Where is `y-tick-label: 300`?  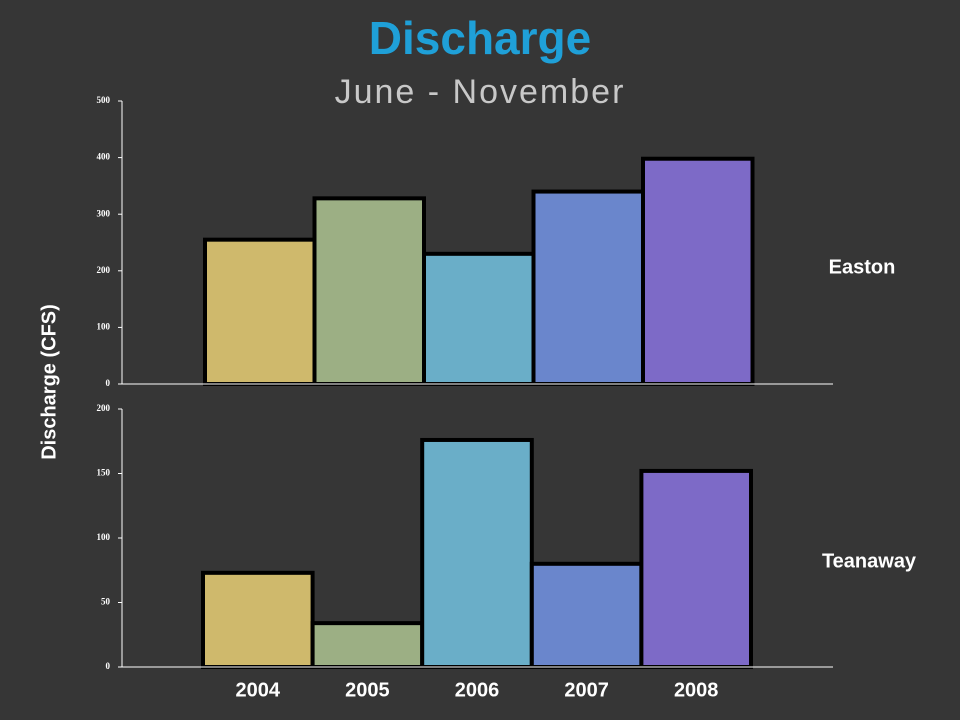
y-tick-label: 300 is located at coordinates (104, 213).